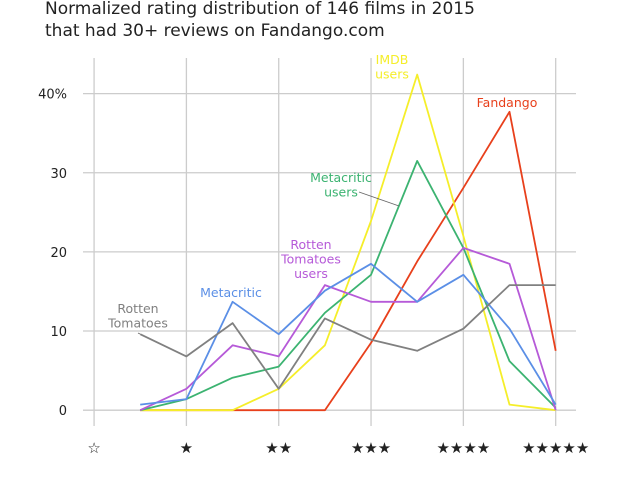  What do you see at coordinates (137, 316) in the screenshot?
I see `series-label-rotten-tomatoes: Rotten Tomatoes` at bounding box center [137, 316].